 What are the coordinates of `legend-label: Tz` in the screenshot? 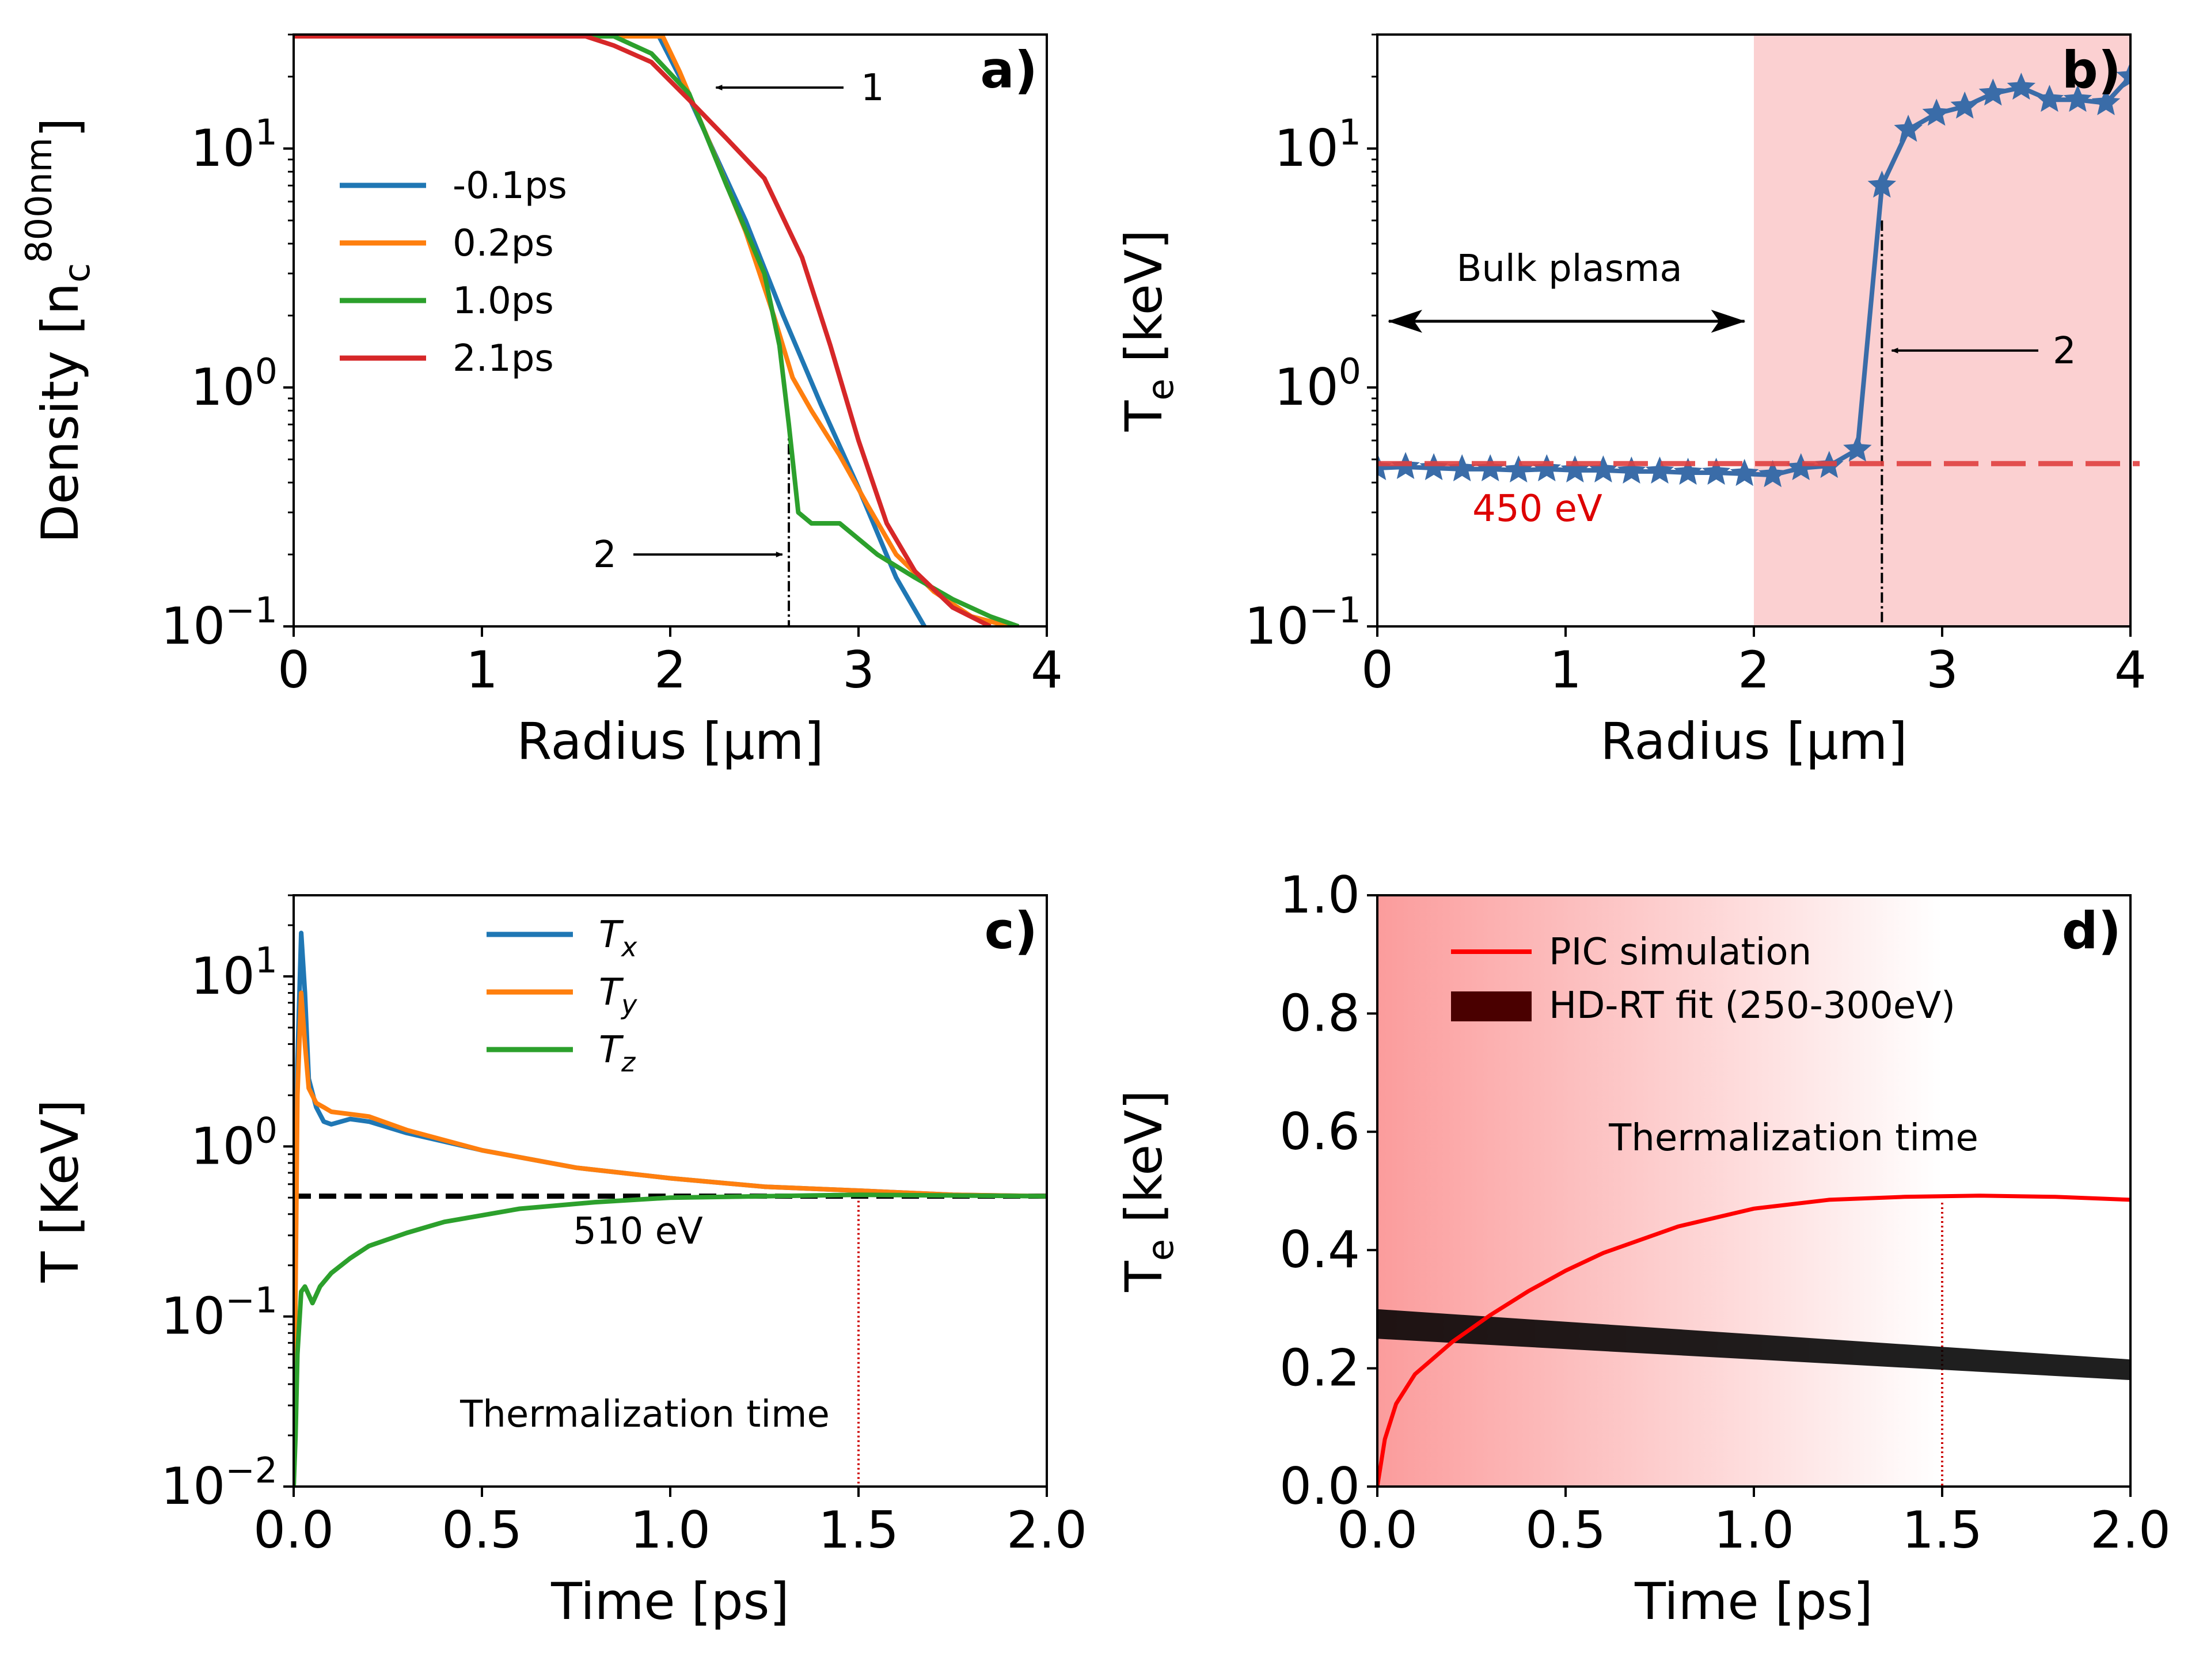 It's located at (617, 1053).